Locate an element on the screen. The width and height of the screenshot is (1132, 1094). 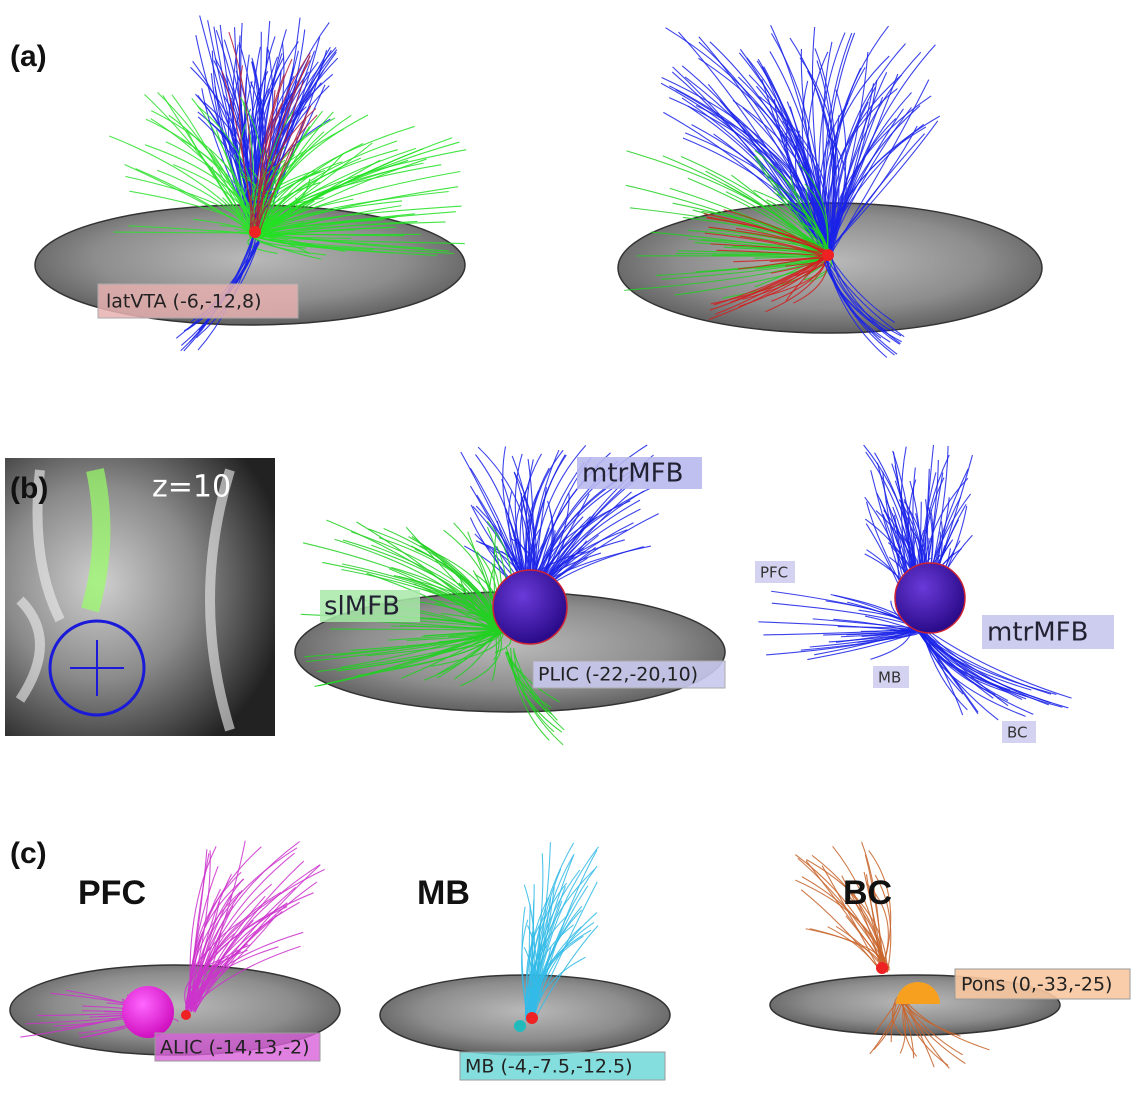
roi-cross is located at coordinates (97, 668).